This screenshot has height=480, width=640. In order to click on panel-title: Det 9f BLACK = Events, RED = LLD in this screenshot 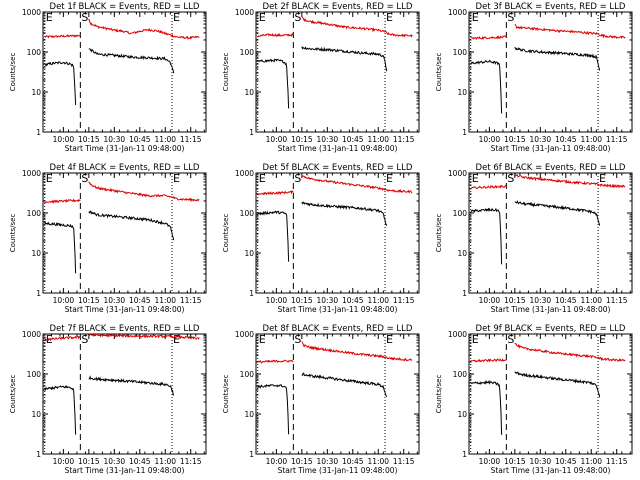, I will do `click(551, 329)`.